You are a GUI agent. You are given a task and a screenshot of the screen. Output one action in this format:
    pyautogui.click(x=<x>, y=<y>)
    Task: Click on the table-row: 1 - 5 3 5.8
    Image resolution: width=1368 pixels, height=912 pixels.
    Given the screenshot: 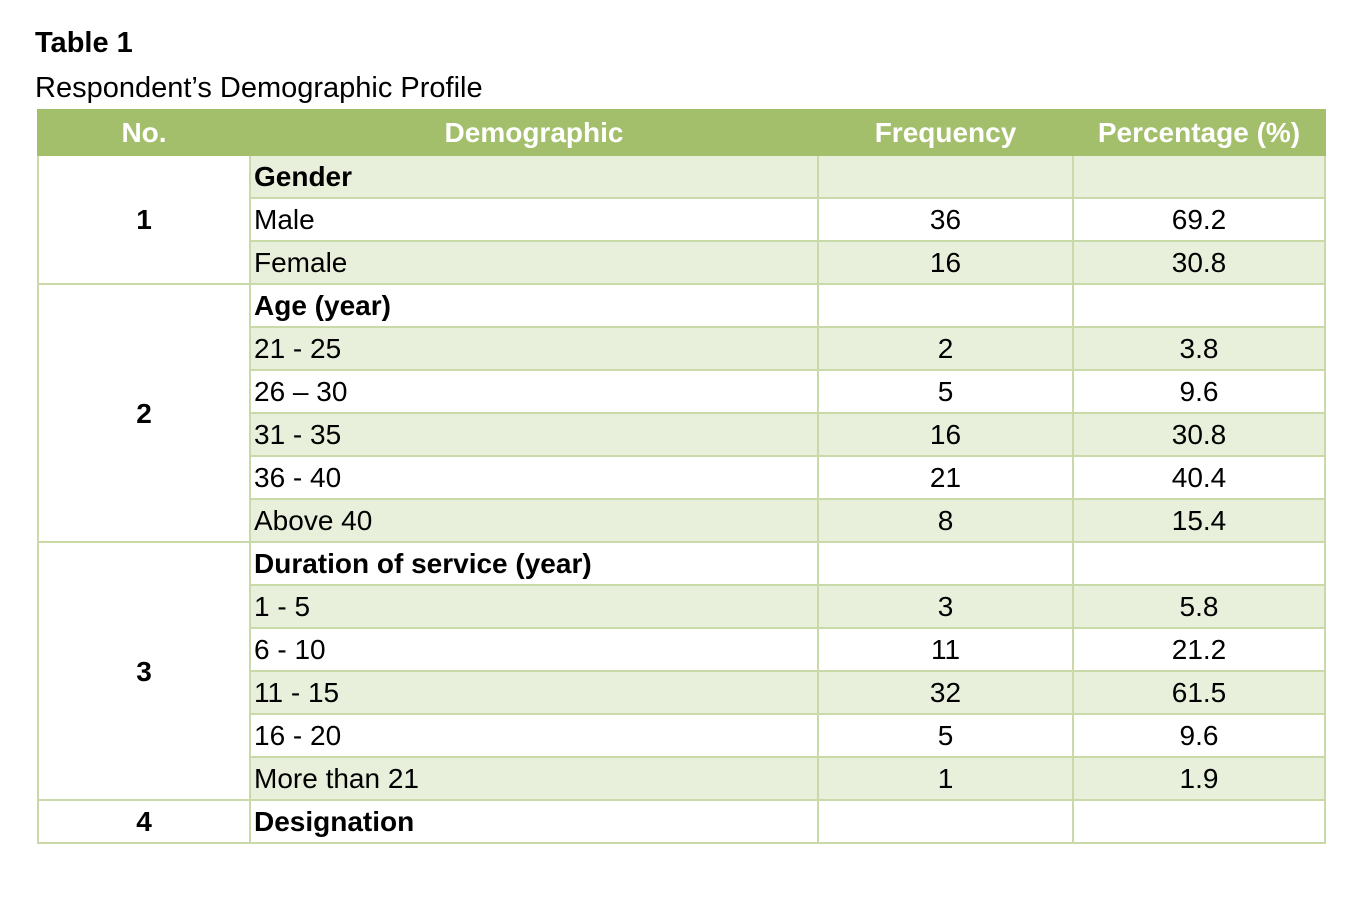 What is the action you would take?
    pyautogui.click(x=682, y=606)
    